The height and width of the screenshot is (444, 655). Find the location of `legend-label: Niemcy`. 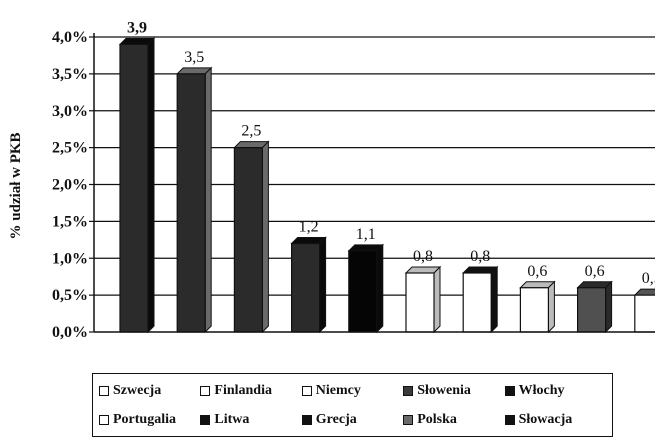

legend-label: Niemcy is located at coordinates (338, 390).